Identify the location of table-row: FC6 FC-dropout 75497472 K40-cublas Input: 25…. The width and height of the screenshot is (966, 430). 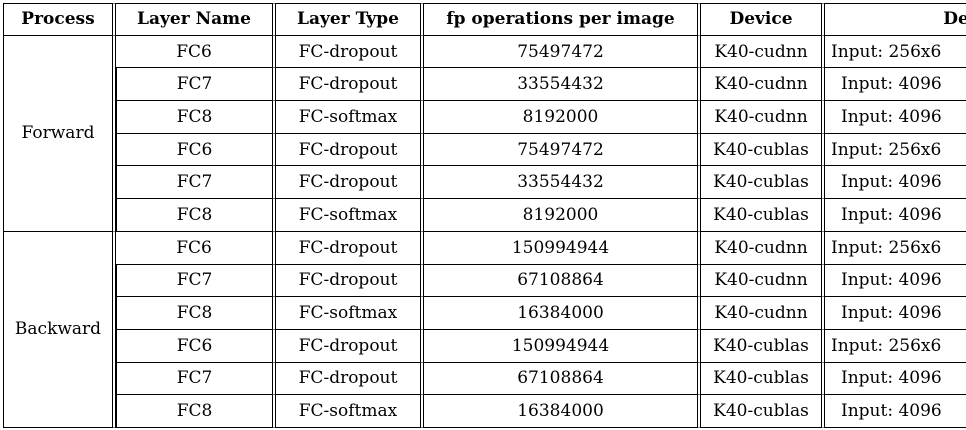
(484, 150).